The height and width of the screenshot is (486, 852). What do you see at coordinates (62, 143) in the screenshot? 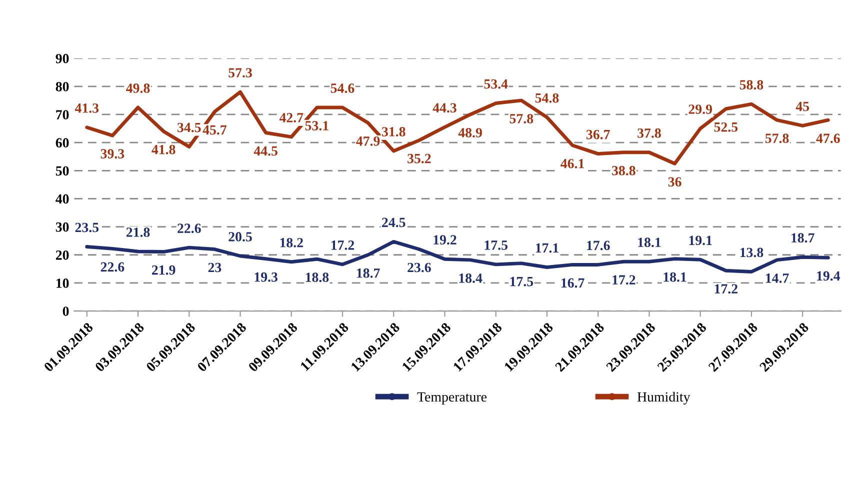
I see `y-tick-label: 60` at bounding box center [62, 143].